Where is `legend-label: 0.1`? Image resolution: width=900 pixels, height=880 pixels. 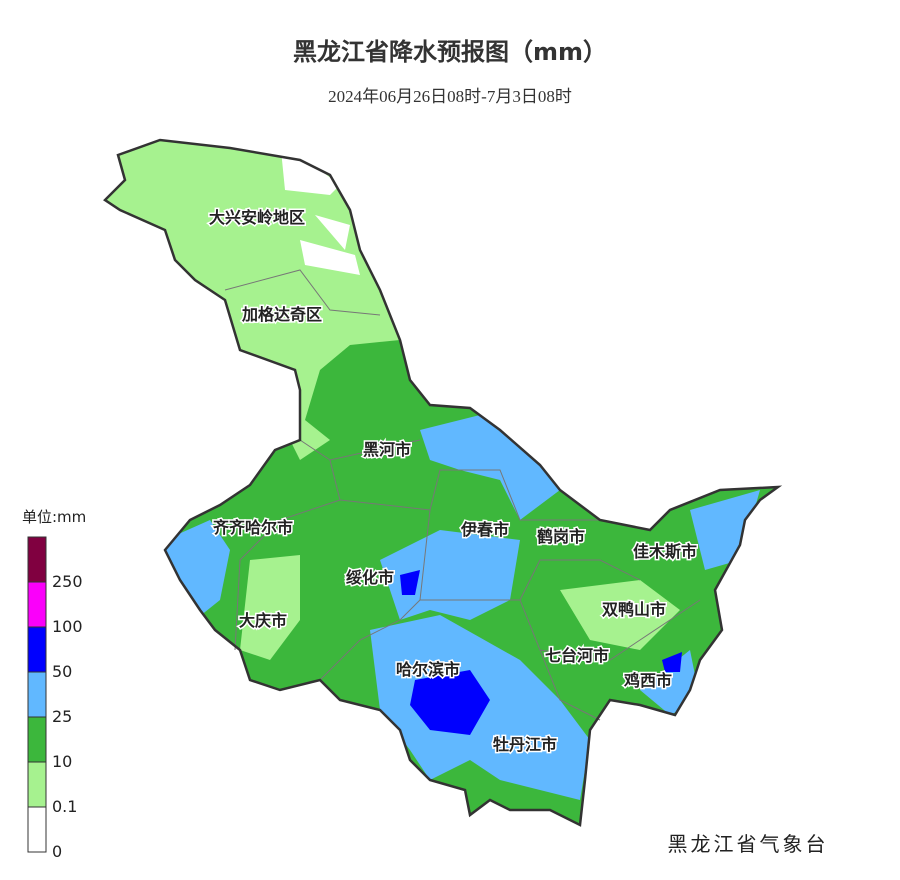
legend-label: 0.1 is located at coordinates (64, 806).